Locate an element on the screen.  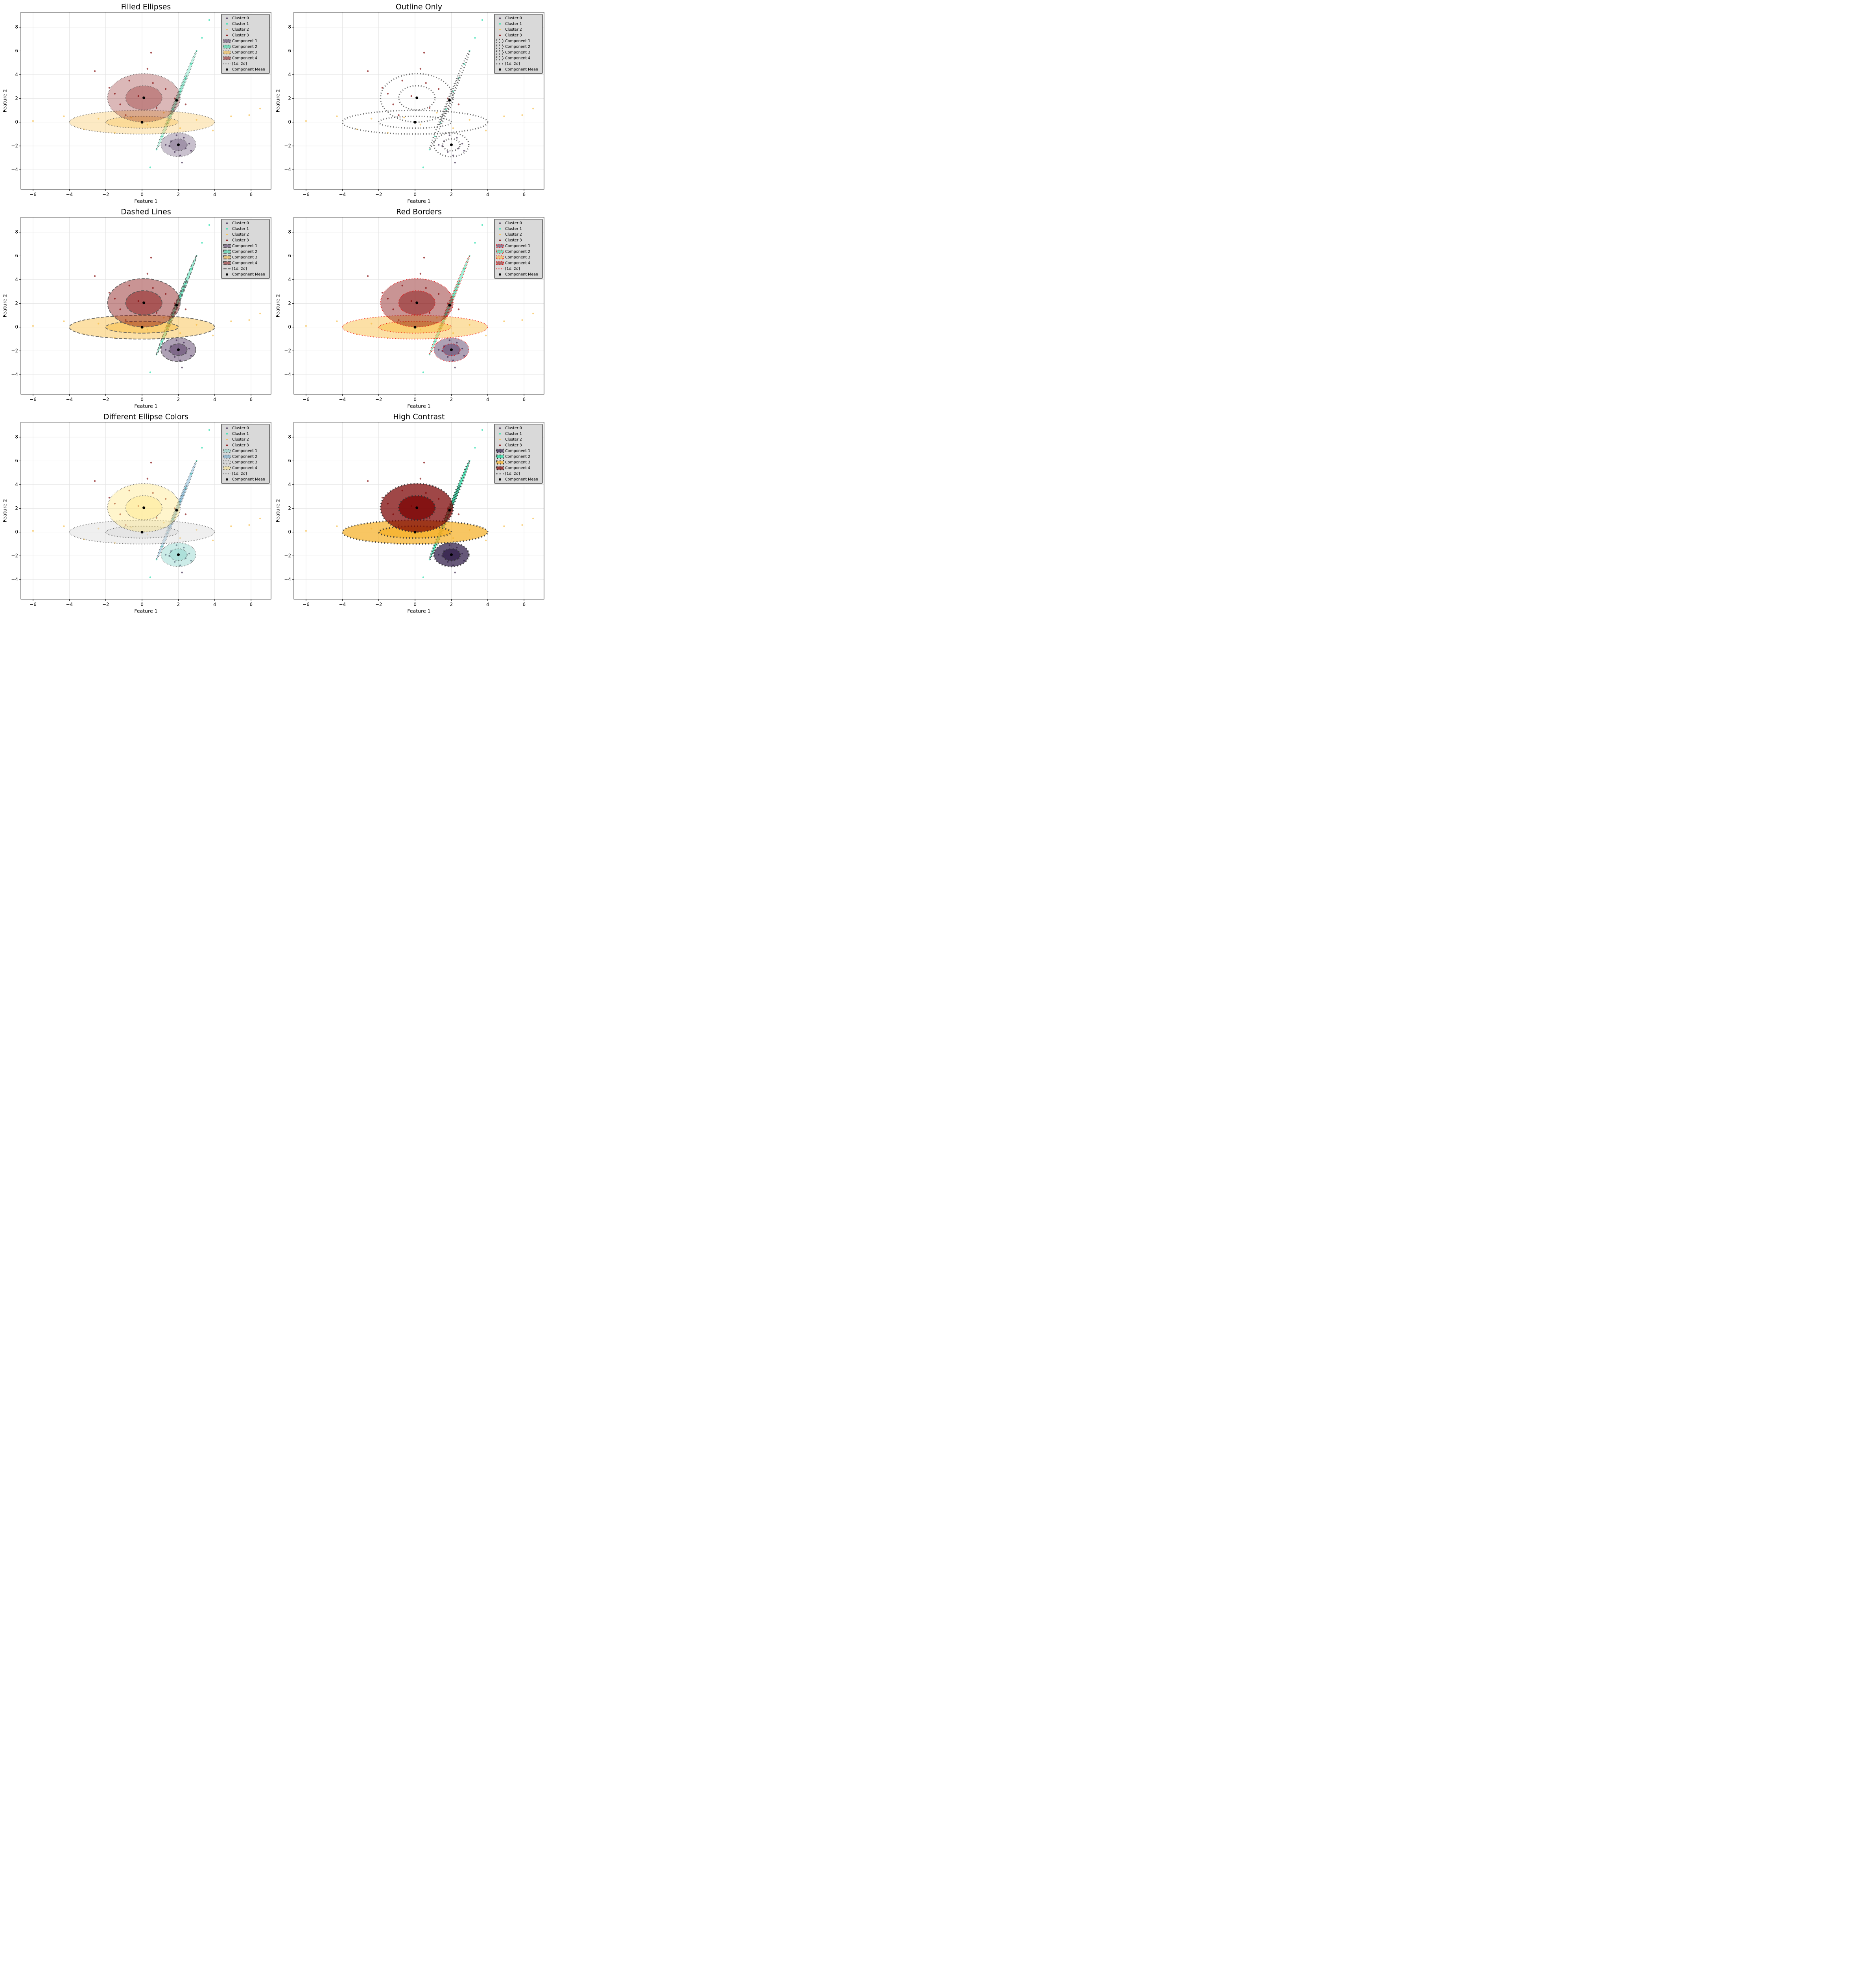
y-tick-label: 6 is located at coordinates (16, 51).